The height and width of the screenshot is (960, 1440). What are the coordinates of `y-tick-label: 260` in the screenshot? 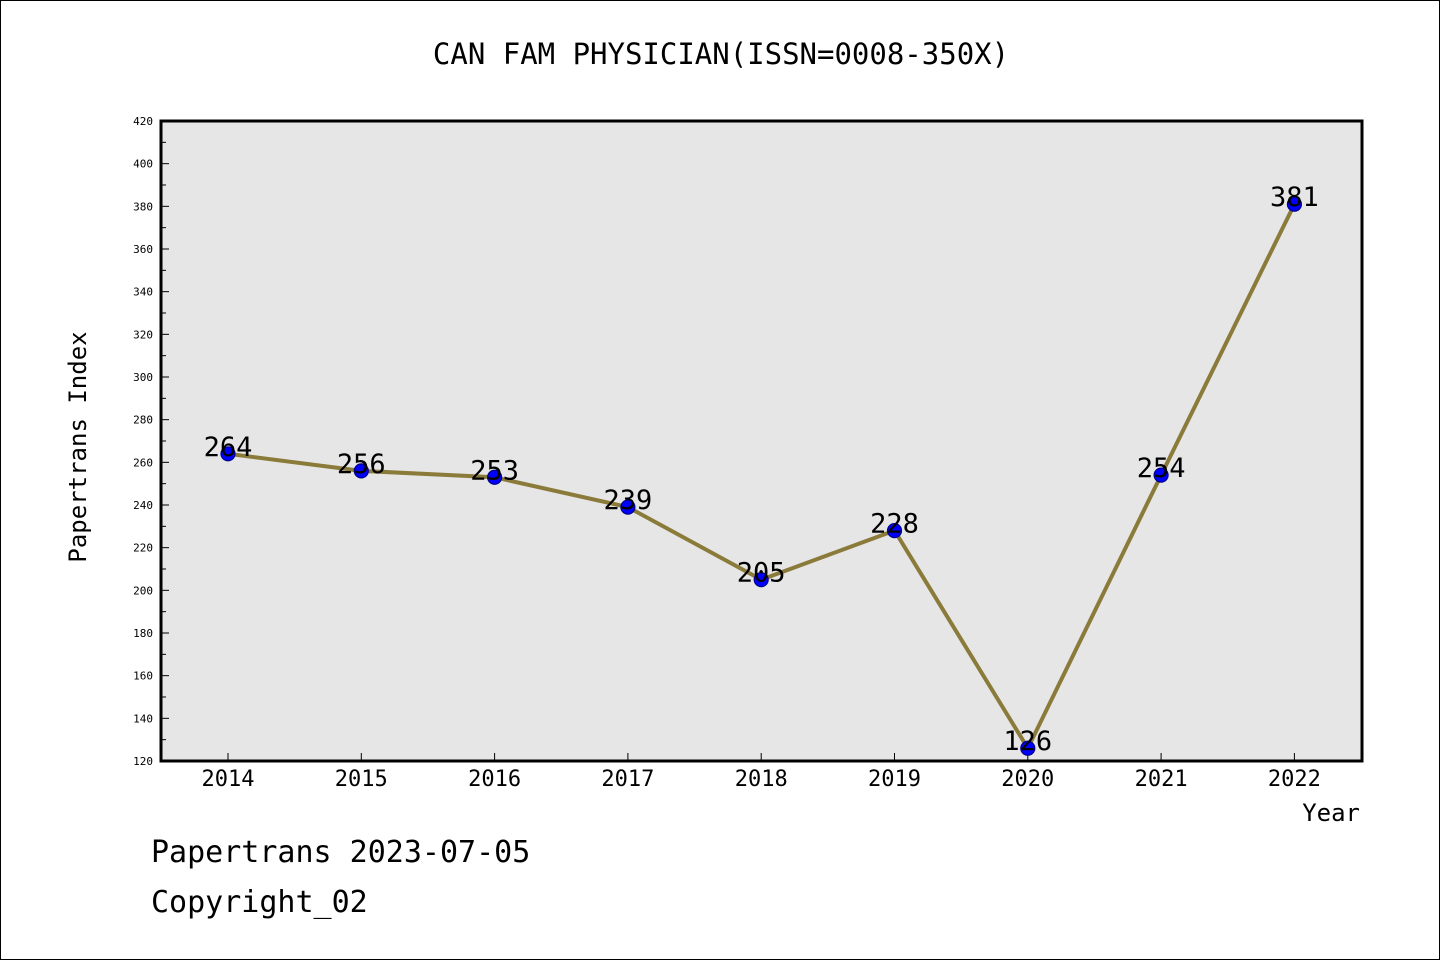 It's located at (143, 462).